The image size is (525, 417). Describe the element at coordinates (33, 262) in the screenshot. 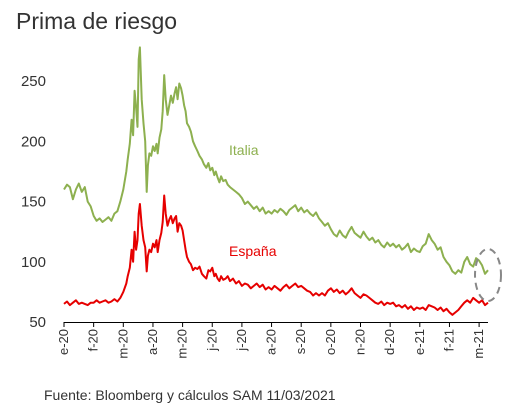

I see `y-tick-label: 100` at that location.